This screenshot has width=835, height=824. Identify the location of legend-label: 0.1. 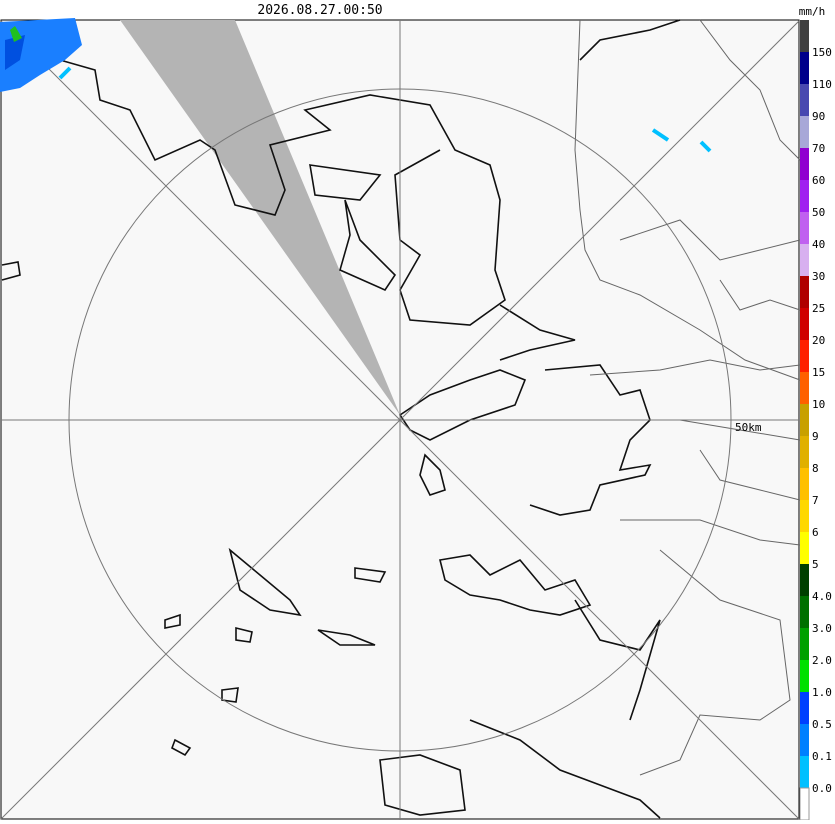
(822, 756).